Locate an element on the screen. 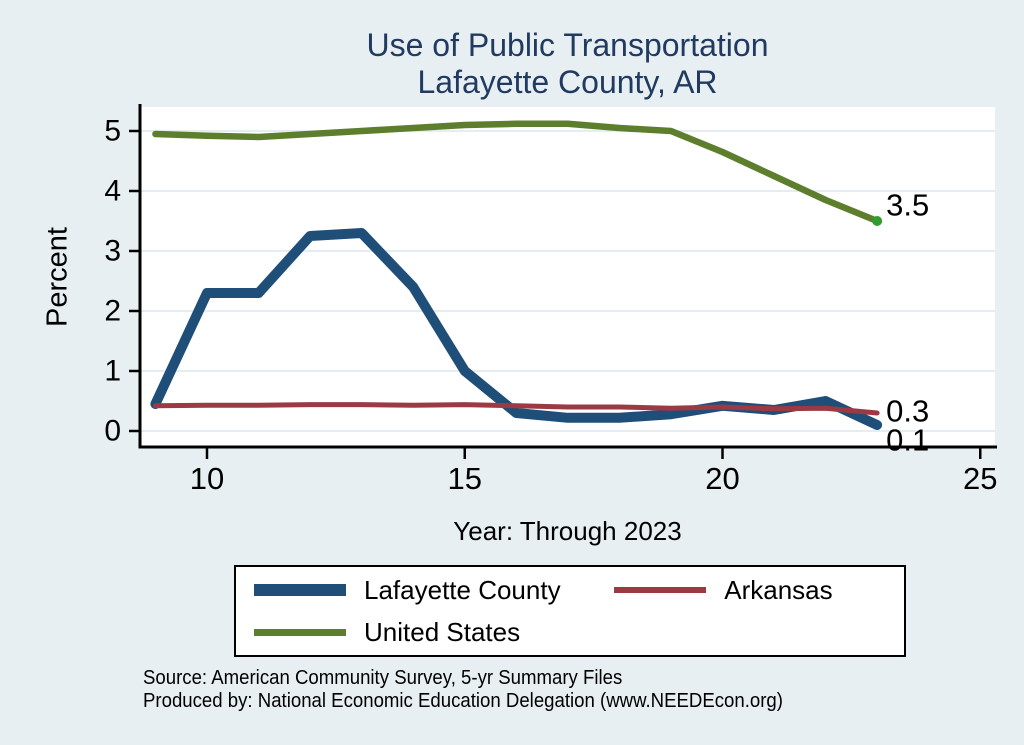 This screenshot has height=745, width=1024. y-tick-label-3: 3 is located at coordinates (112, 251).